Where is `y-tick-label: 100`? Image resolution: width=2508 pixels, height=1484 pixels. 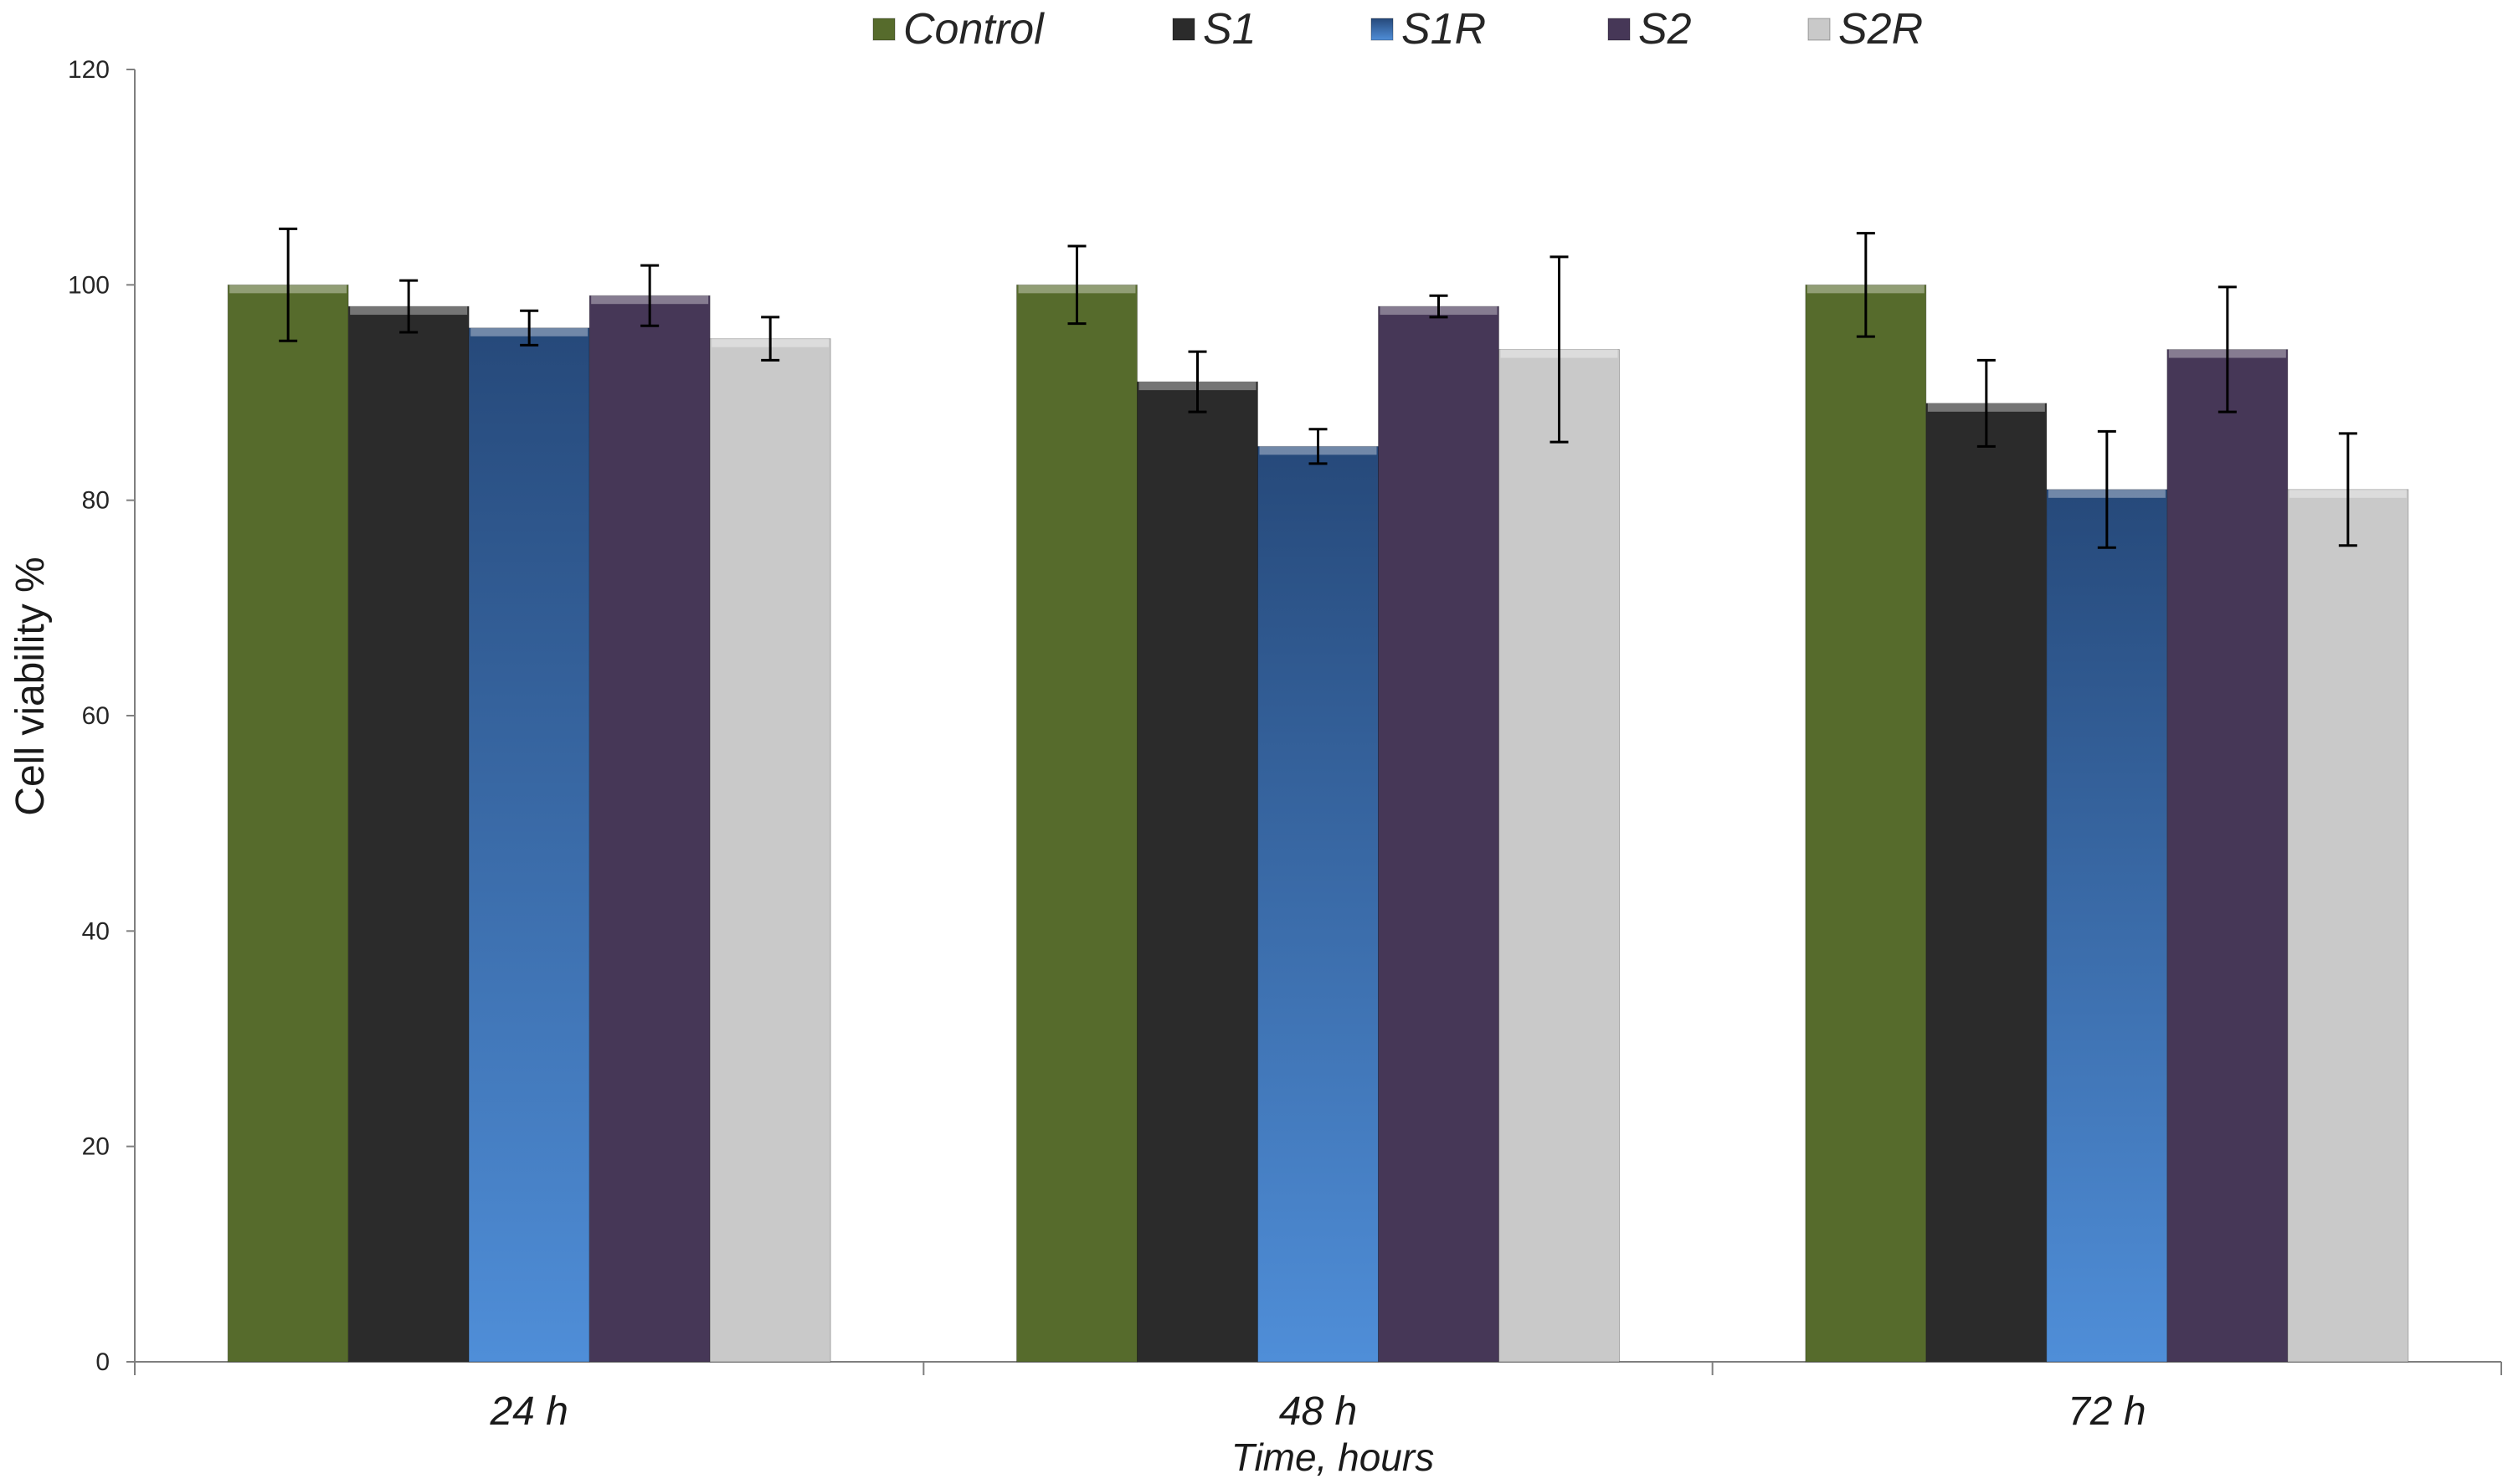 y-tick-label: 100 is located at coordinates (89, 285).